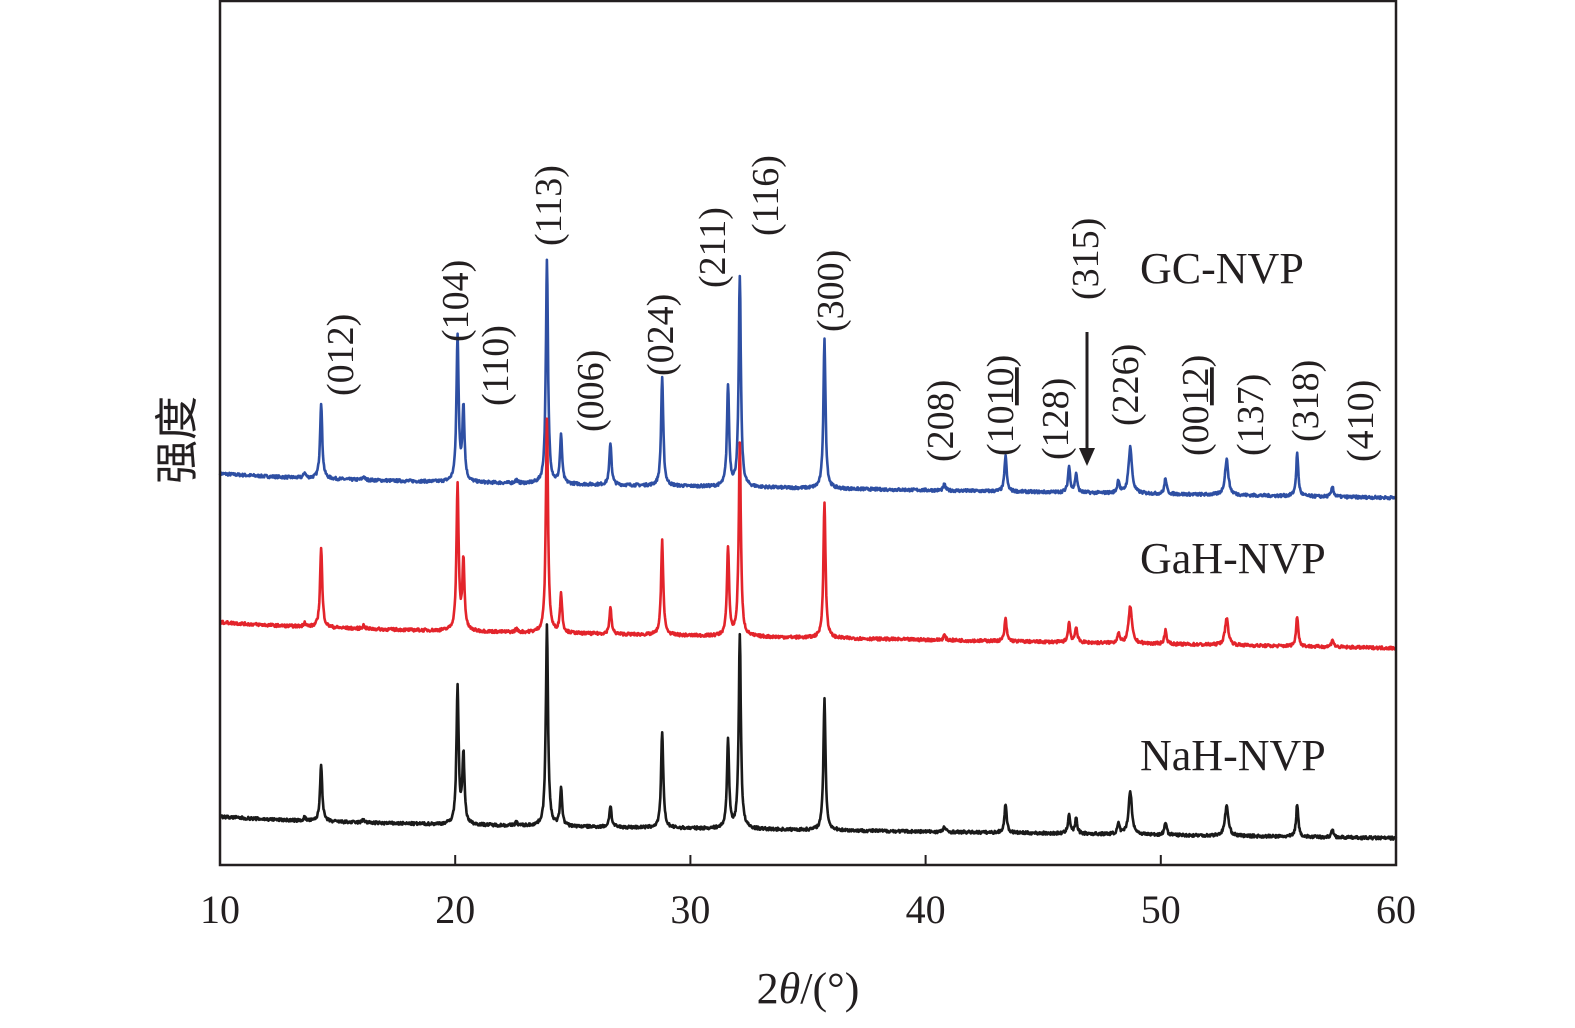 Image resolution: width=1575 pixels, height=1028 pixels. I want to click on hkl-label: (208), so click(941, 421).